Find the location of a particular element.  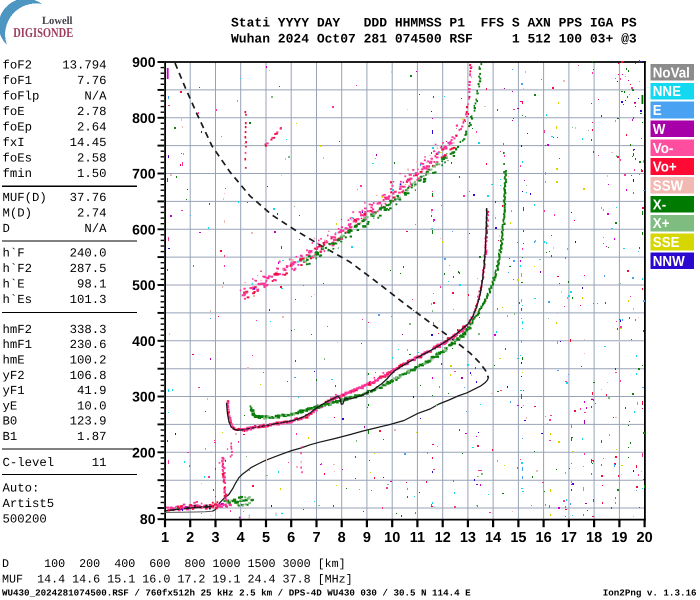

svg-text: 600 is located at coordinates (144, 229).